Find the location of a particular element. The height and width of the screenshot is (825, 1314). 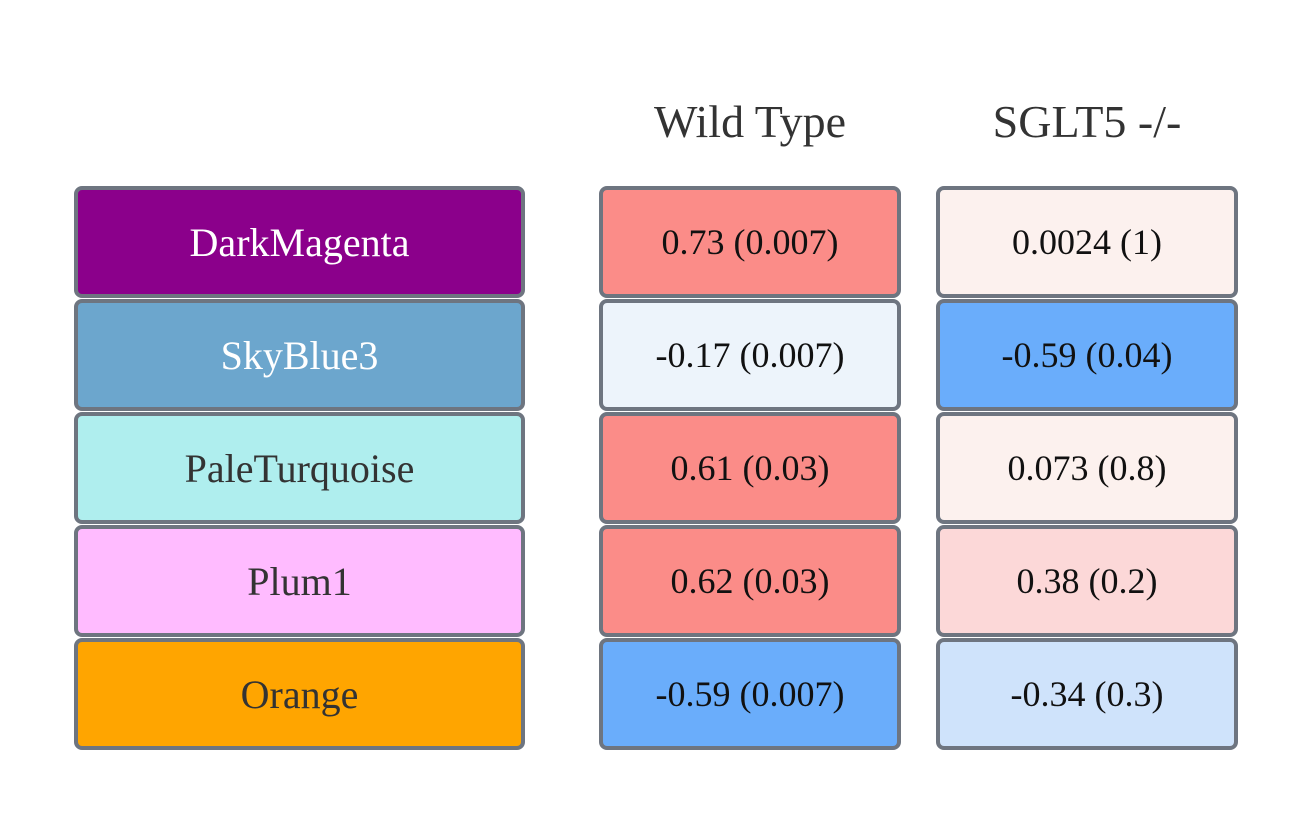

module-label-cell: DarkMagenta is located at coordinates (299, 242).